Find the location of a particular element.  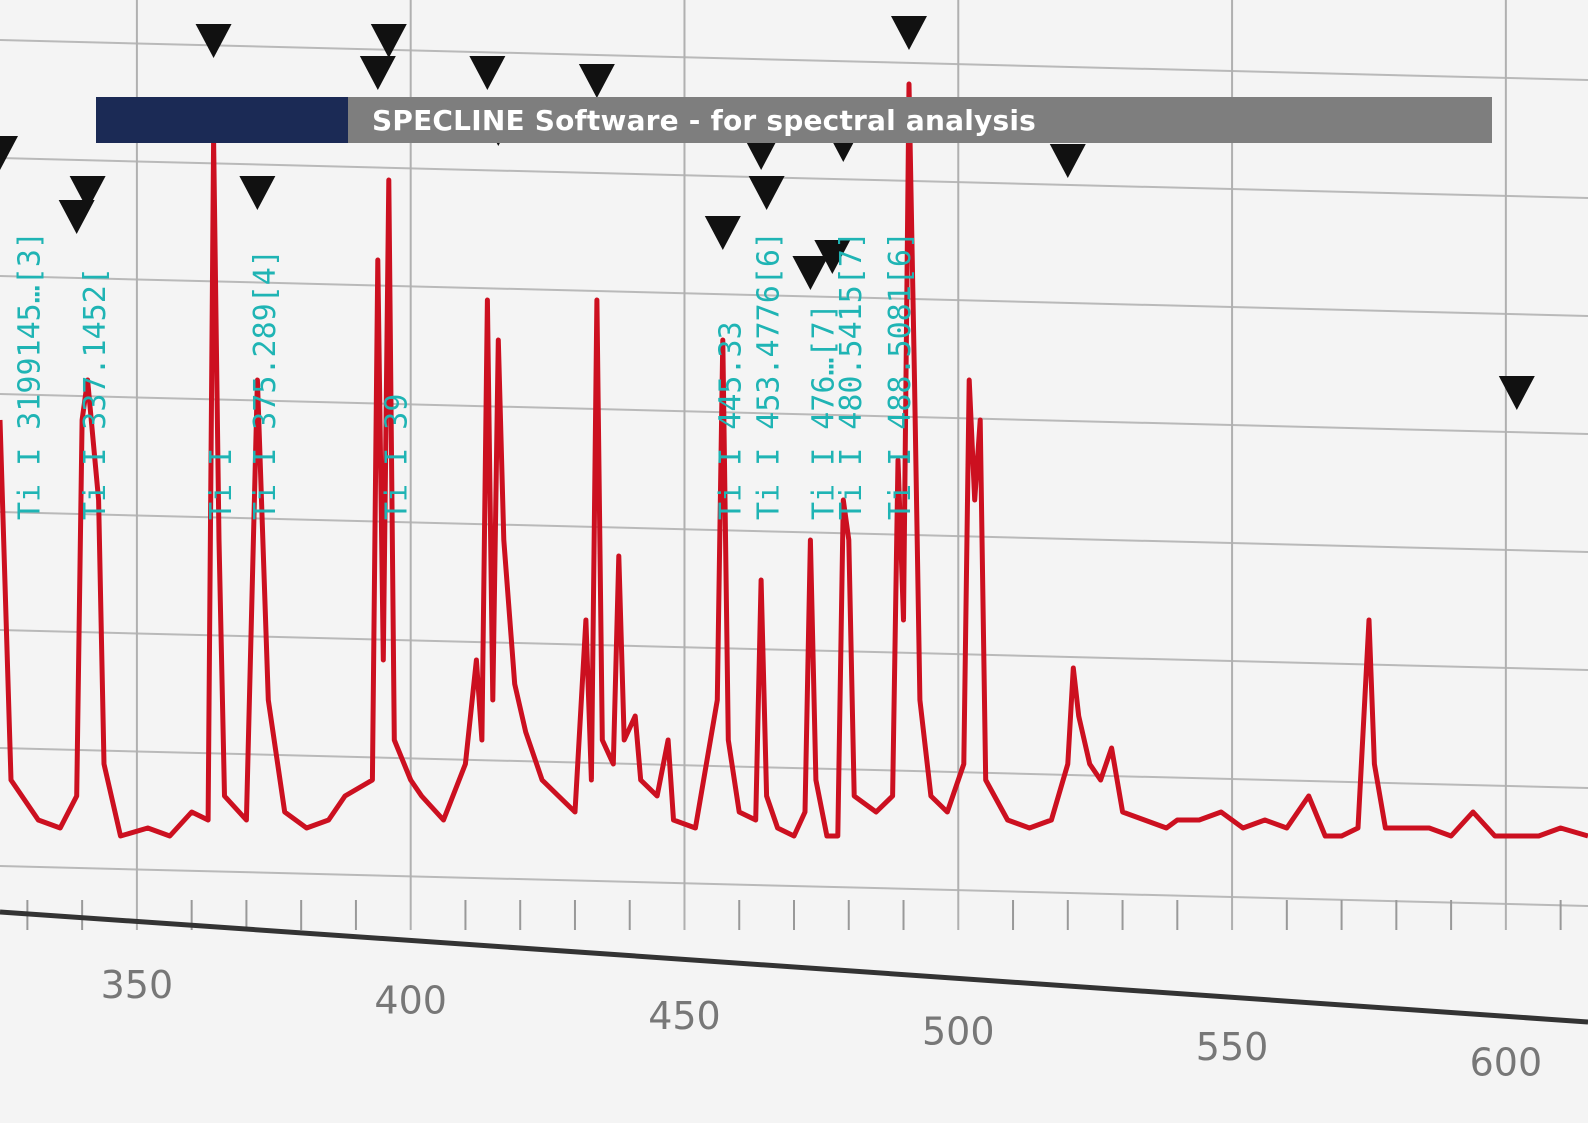

line-annotation: Ti I is located at coordinates (221, 484).